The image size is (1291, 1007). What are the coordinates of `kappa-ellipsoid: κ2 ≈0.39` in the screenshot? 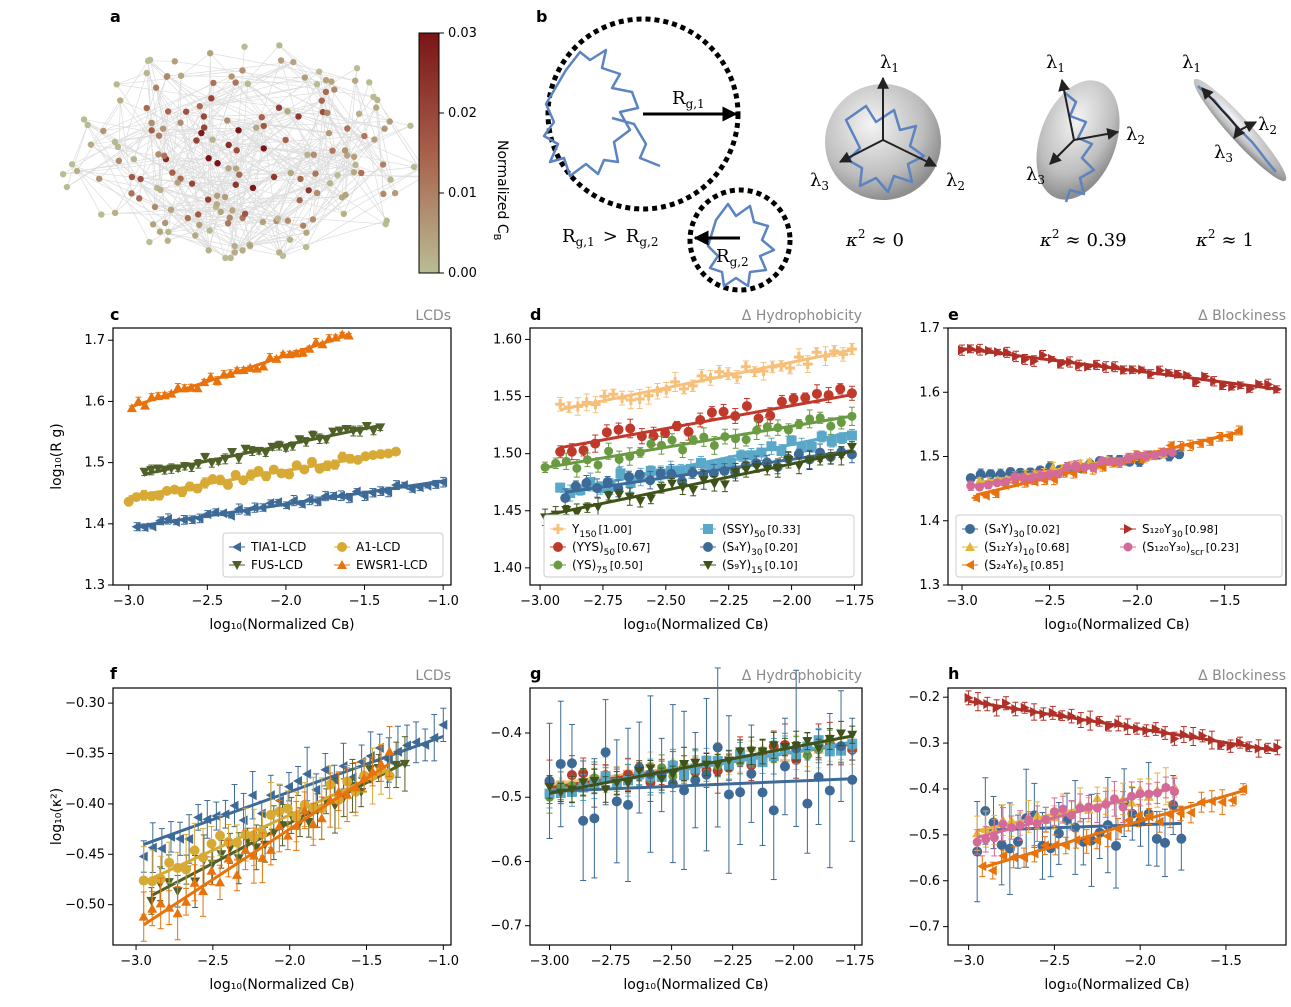 It's located at (1083, 239).